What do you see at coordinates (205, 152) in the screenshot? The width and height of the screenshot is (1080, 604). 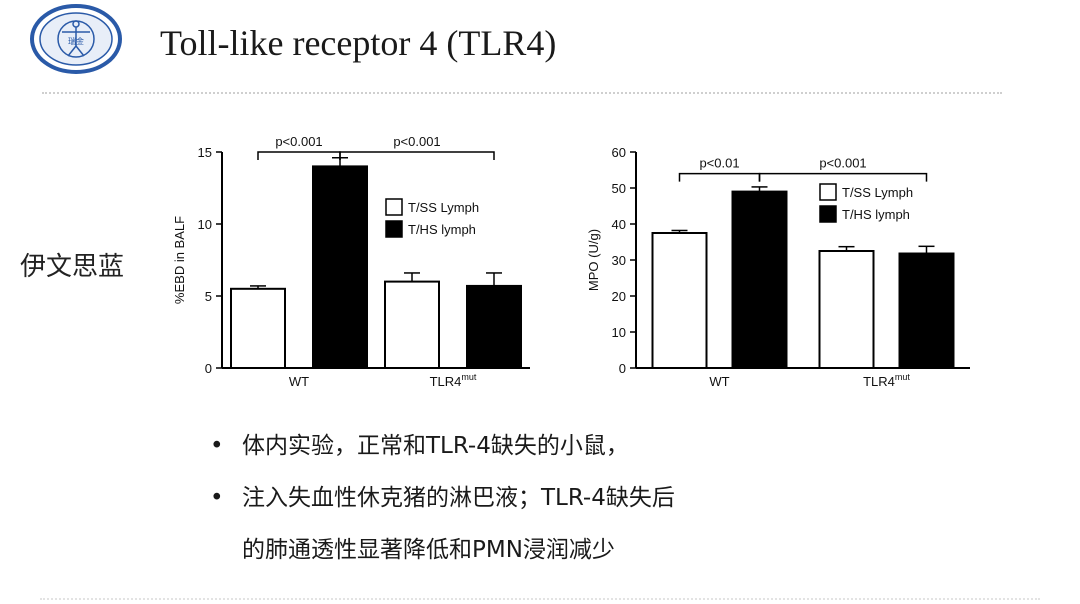 I see `y-tick-label: 15` at bounding box center [205, 152].